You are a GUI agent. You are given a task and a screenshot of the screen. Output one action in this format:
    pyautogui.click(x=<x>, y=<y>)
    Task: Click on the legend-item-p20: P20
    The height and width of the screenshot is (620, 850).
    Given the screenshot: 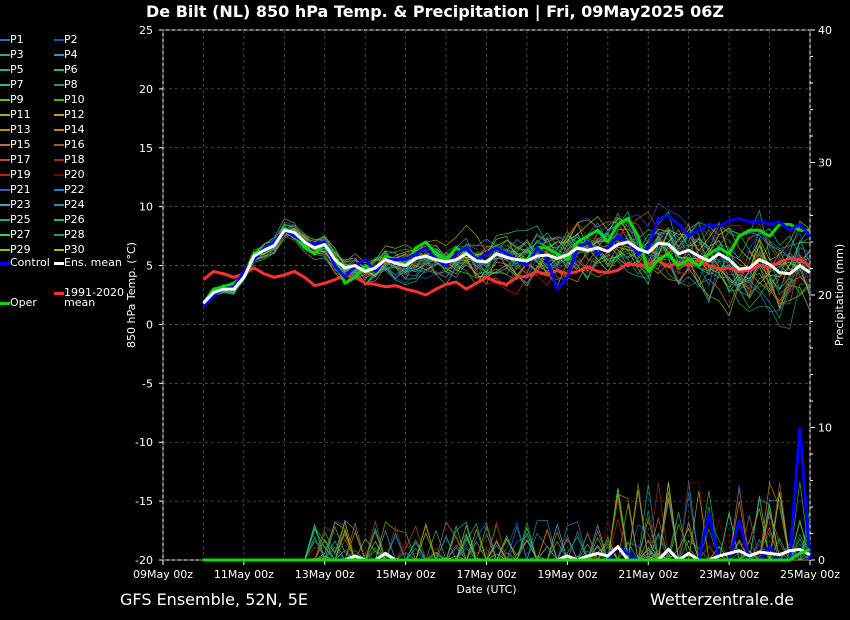 What is the action you would take?
    pyautogui.click(x=69, y=174)
    